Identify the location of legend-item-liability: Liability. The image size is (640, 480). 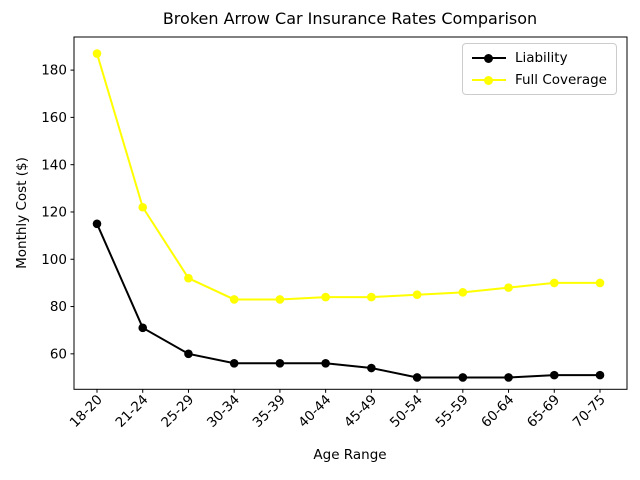
(539, 58).